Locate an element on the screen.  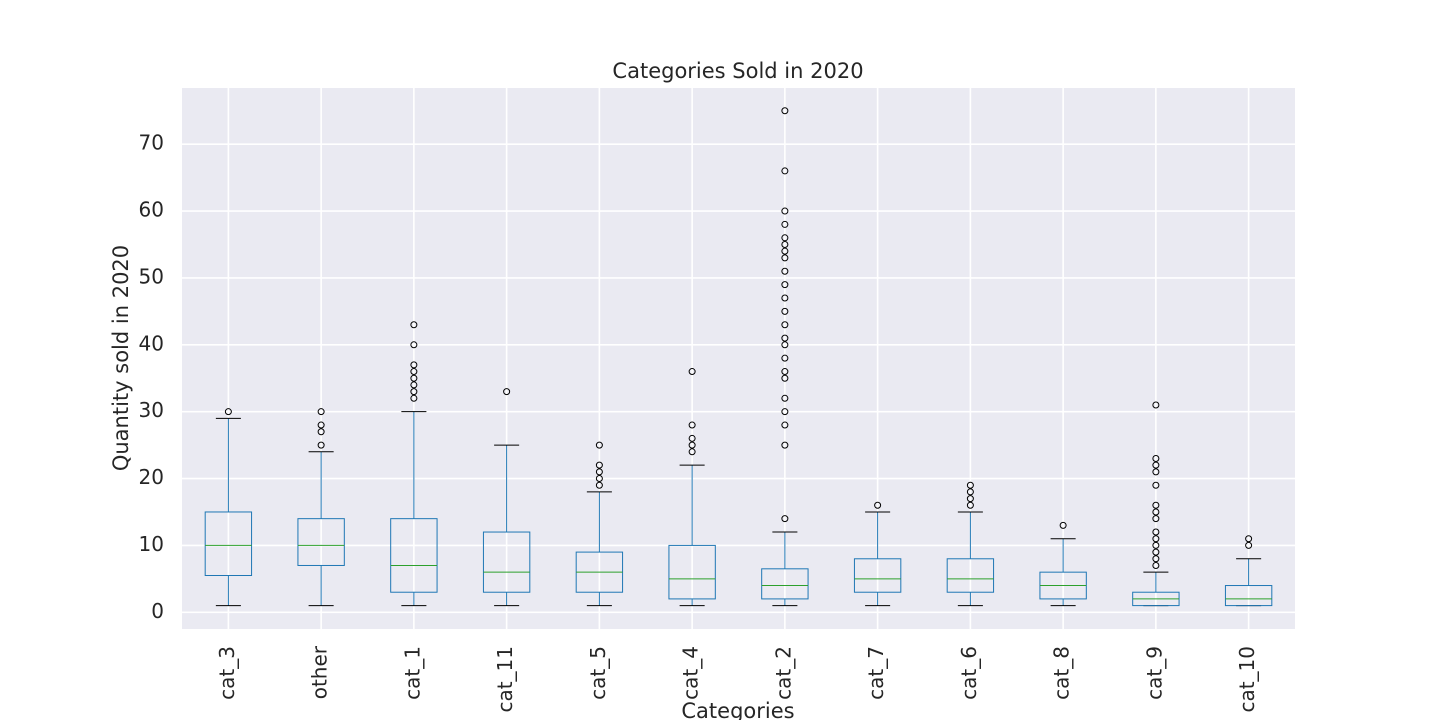
y-tick-label: 20 is located at coordinates (151, 477).